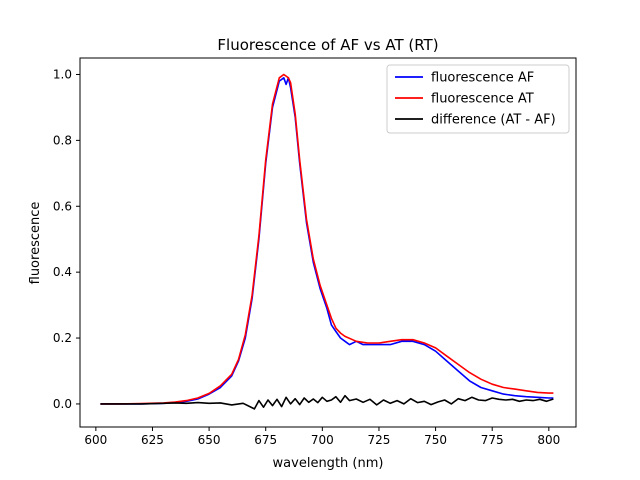  I want to click on legend-label: fluorescence AF, so click(482, 78).